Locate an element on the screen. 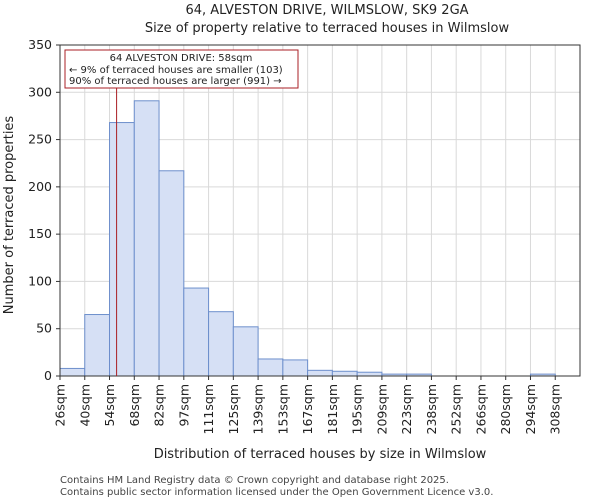 Image resolution: width=600 pixels, height=500 pixels. y-tick-label: 150 is located at coordinates (40, 233).